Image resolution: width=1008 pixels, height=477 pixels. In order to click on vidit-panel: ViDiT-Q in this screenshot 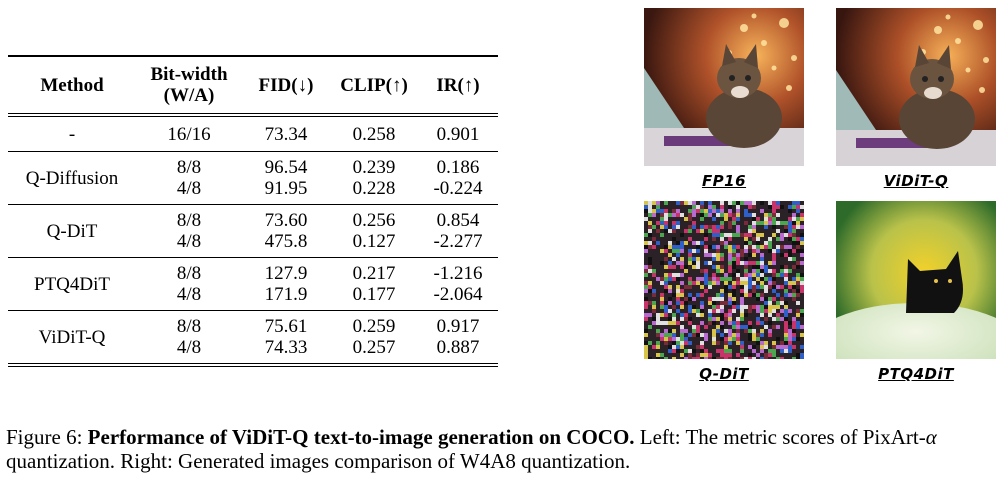, I will do `click(916, 99)`.